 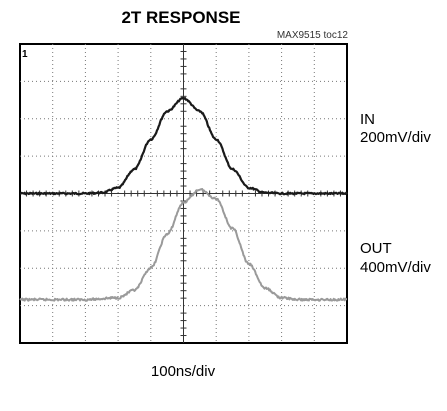 I want to click on series-scale-out: 400mV/div, so click(x=395, y=267).